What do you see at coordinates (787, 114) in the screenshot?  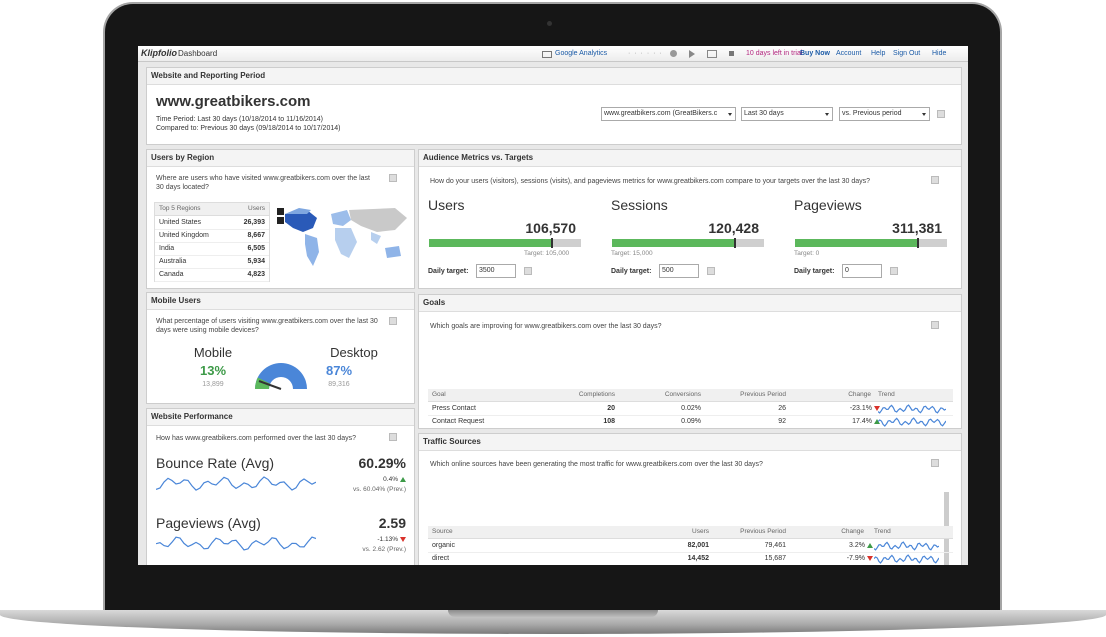 I see `range-select: Last 30 days` at bounding box center [787, 114].